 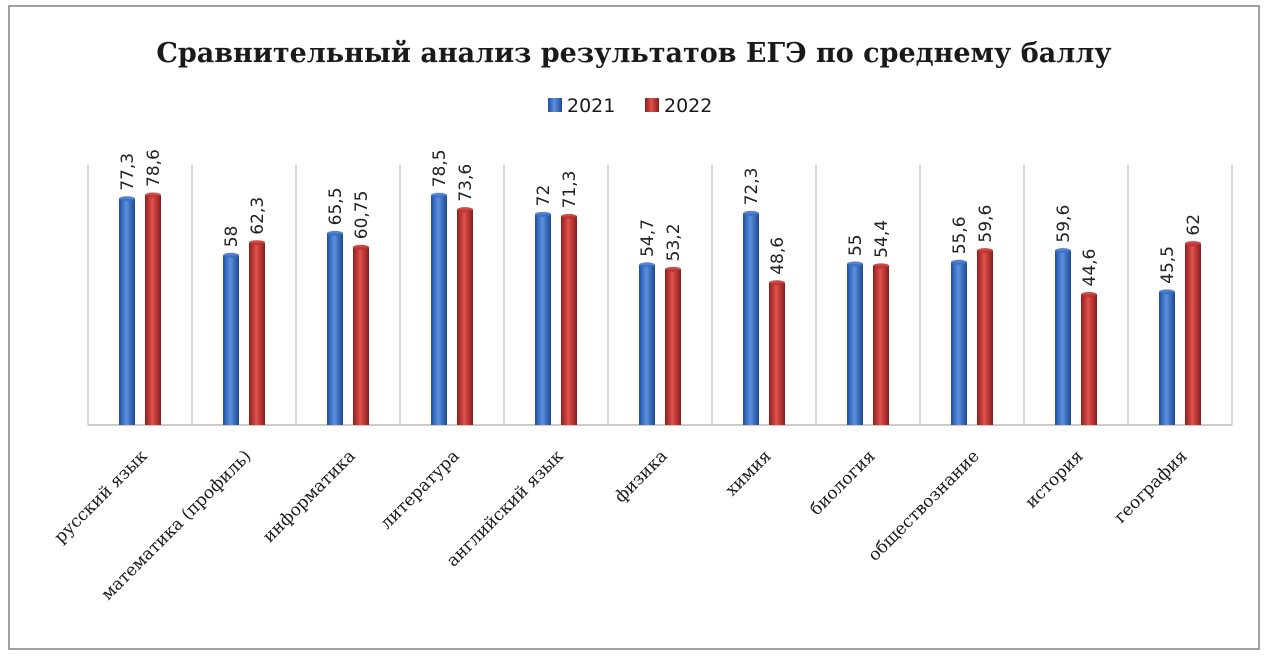 What do you see at coordinates (778, 256) in the screenshot?
I see `data-label-2022: 48,6` at bounding box center [778, 256].